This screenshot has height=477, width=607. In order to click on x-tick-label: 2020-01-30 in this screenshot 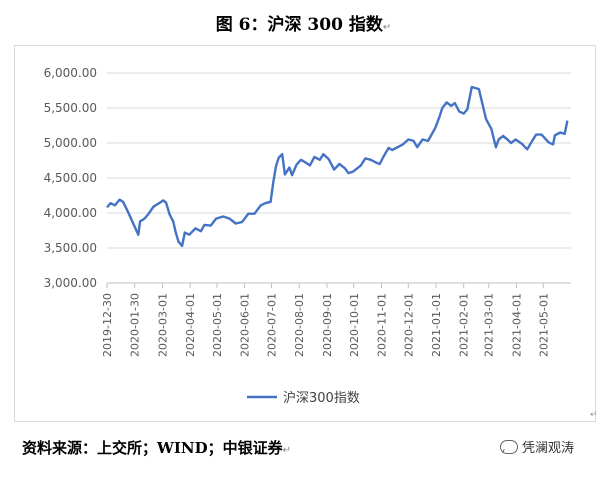, I will do `click(135, 325)`.